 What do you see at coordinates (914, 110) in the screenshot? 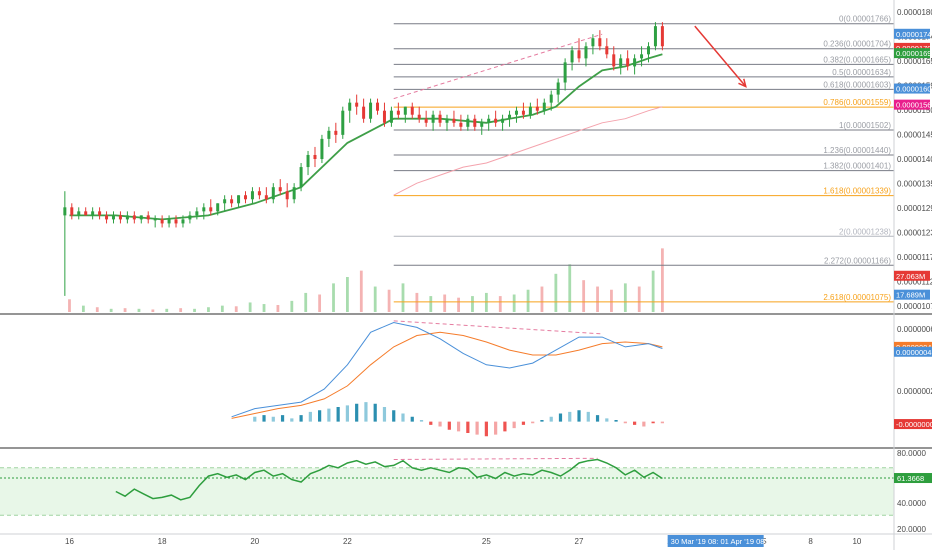
I see `price-axis-tick: 0.00001500` at bounding box center [914, 110].